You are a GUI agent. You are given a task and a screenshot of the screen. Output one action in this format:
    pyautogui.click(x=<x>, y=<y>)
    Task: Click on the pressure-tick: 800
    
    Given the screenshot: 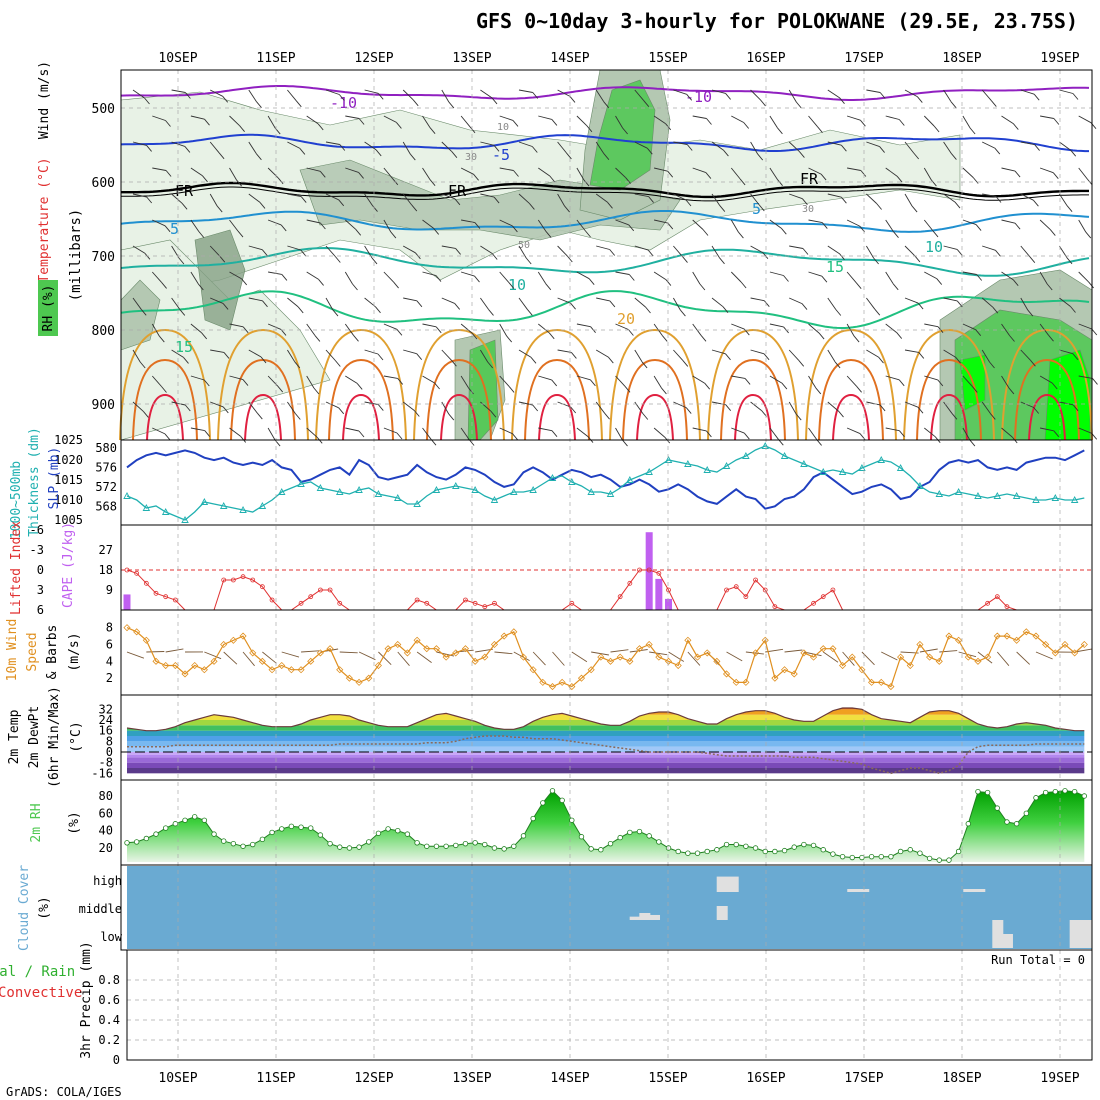 What is the action you would take?
    pyautogui.click(x=103, y=331)
    